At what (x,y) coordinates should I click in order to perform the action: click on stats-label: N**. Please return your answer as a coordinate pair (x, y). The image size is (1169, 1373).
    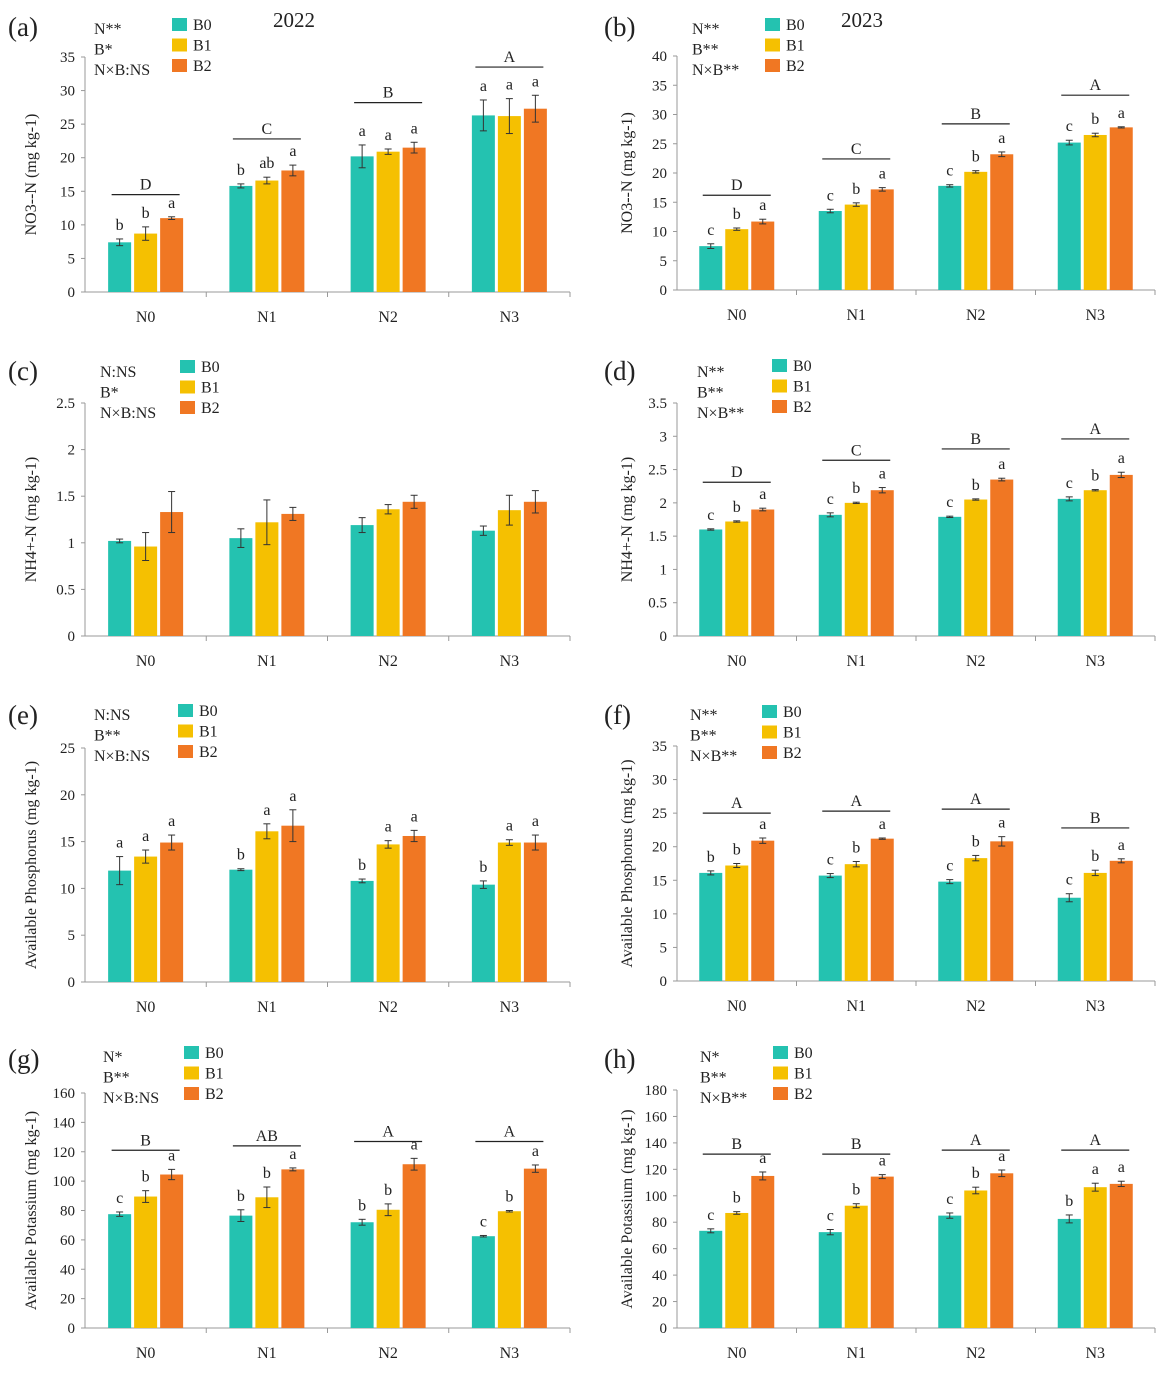
    Looking at the image, I should click on (108, 29).